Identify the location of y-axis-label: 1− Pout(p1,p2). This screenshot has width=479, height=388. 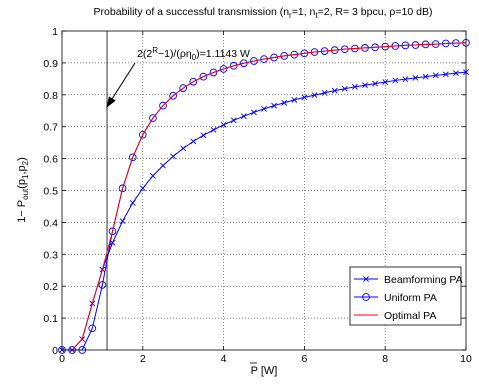
(23, 190).